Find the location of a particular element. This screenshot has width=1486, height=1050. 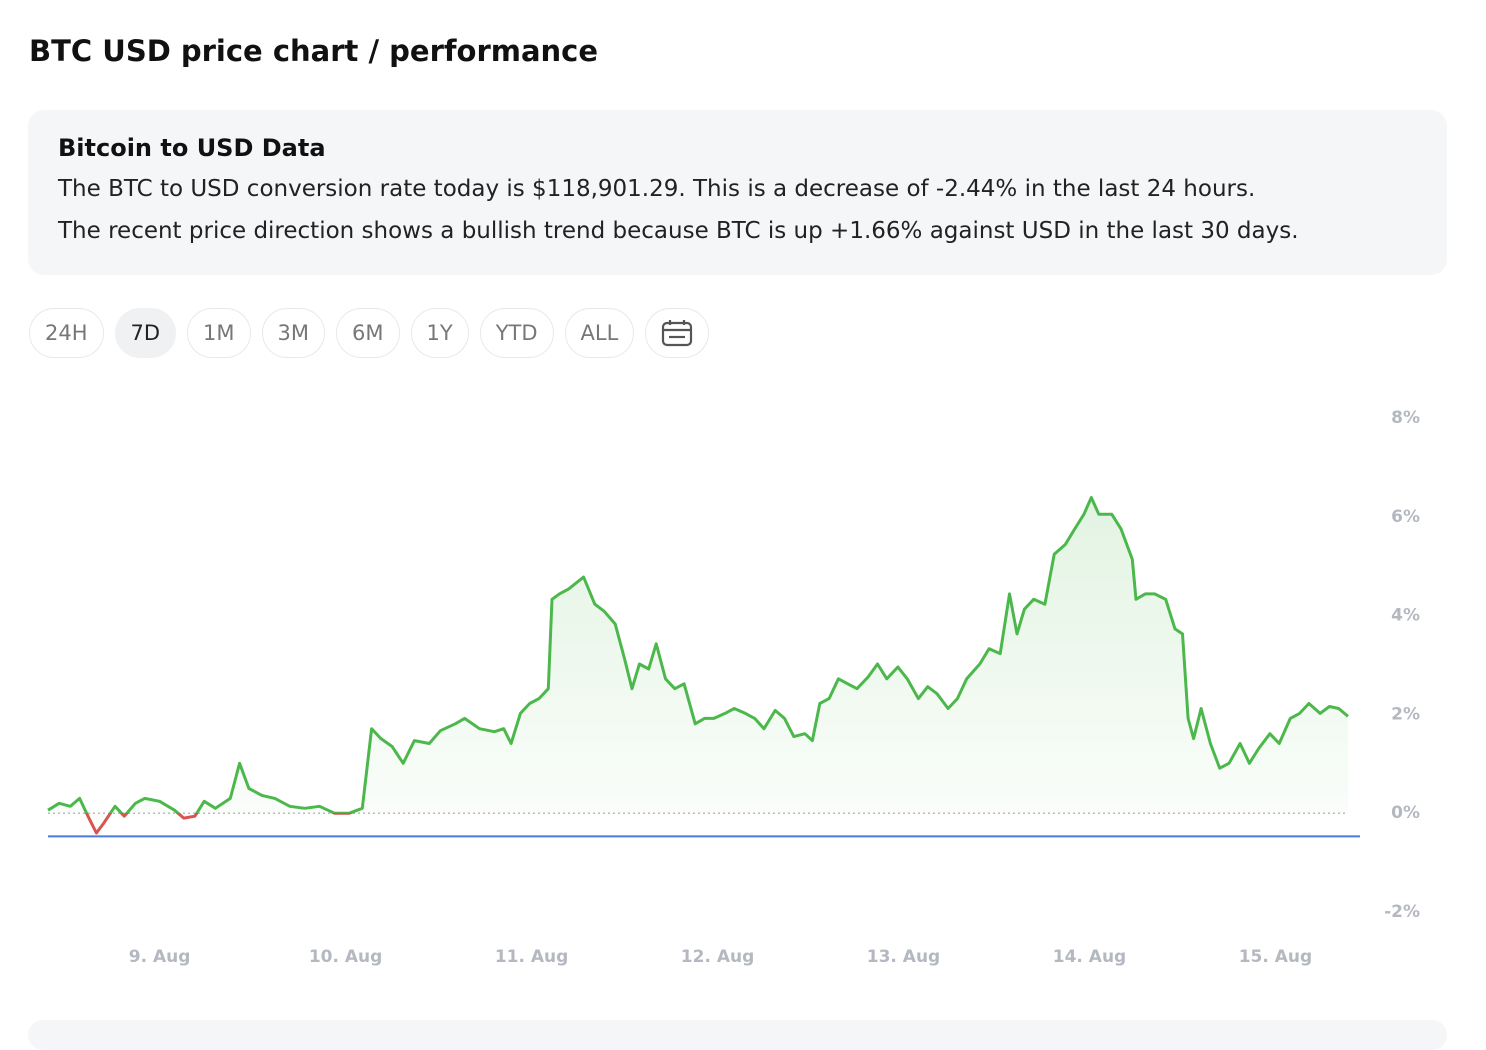

y-tick-label: 8% is located at coordinates (1405, 418).